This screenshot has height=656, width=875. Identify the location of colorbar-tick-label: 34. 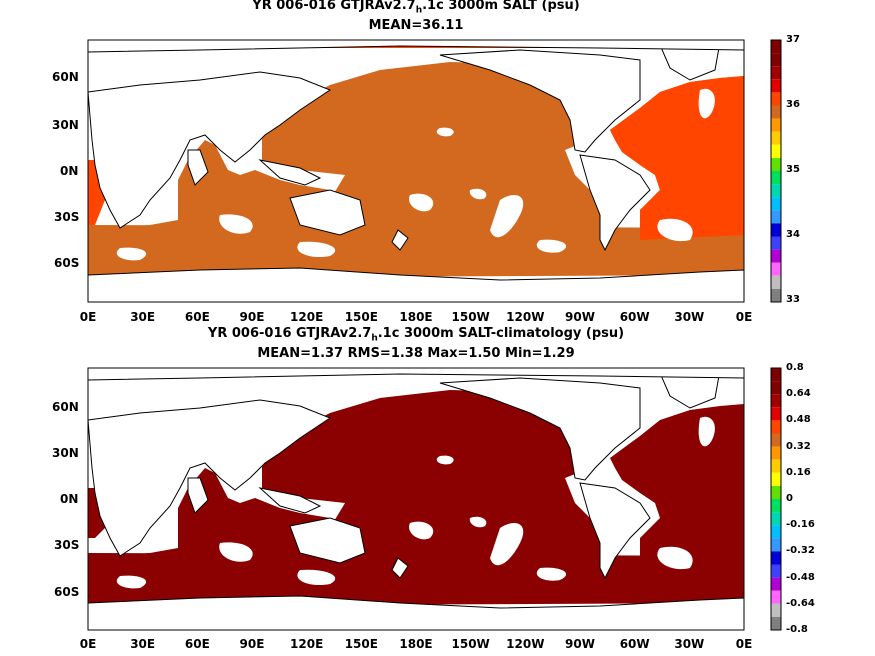
(793, 234).